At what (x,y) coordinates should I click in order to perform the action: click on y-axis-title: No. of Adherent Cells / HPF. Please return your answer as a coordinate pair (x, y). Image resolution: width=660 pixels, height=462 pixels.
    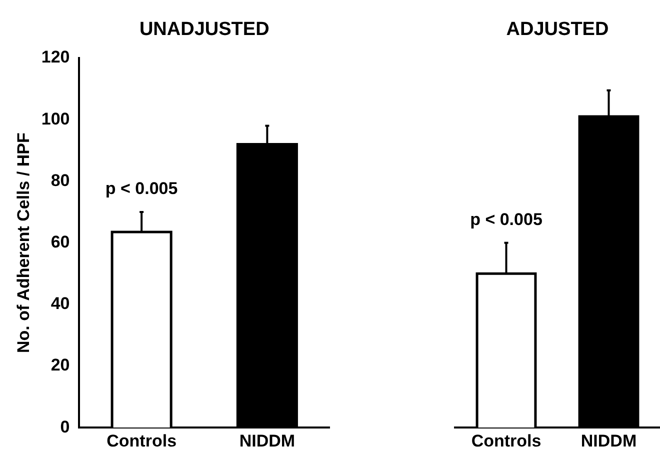
    Looking at the image, I should click on (23, 242).